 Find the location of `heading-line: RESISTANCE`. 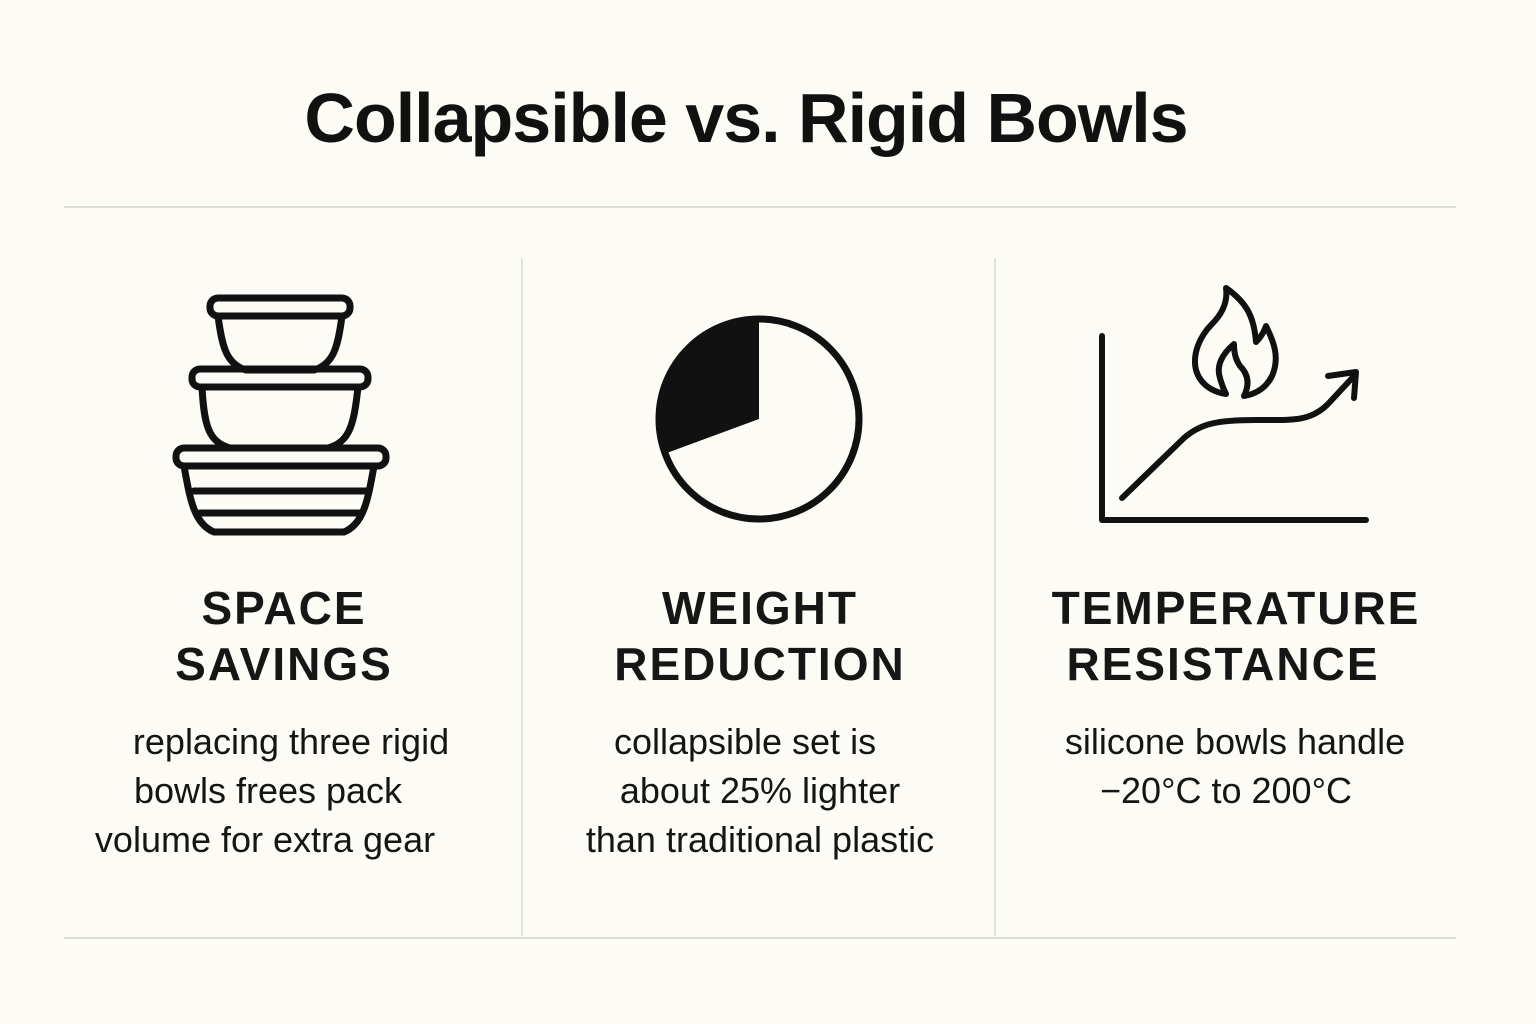

heading-line: RESISTANCE is located at coordinates (1223, 664).